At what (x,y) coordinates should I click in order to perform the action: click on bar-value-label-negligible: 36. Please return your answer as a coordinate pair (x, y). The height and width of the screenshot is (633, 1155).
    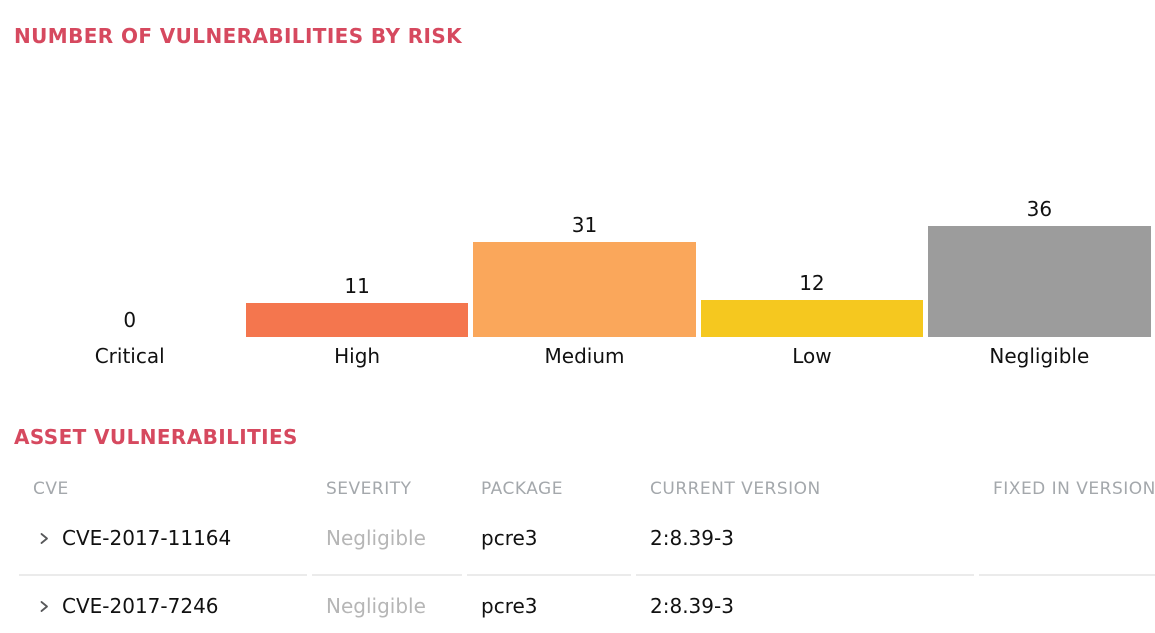
    Looking at the image, I should click on (1039, 209).